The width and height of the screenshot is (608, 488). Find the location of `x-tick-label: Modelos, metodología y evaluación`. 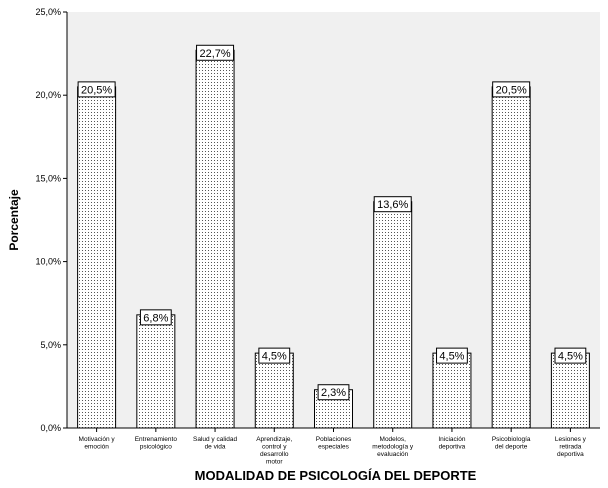

x-tick-label: Modelos, metodología y evaluación is located at coordinates (393, 447).